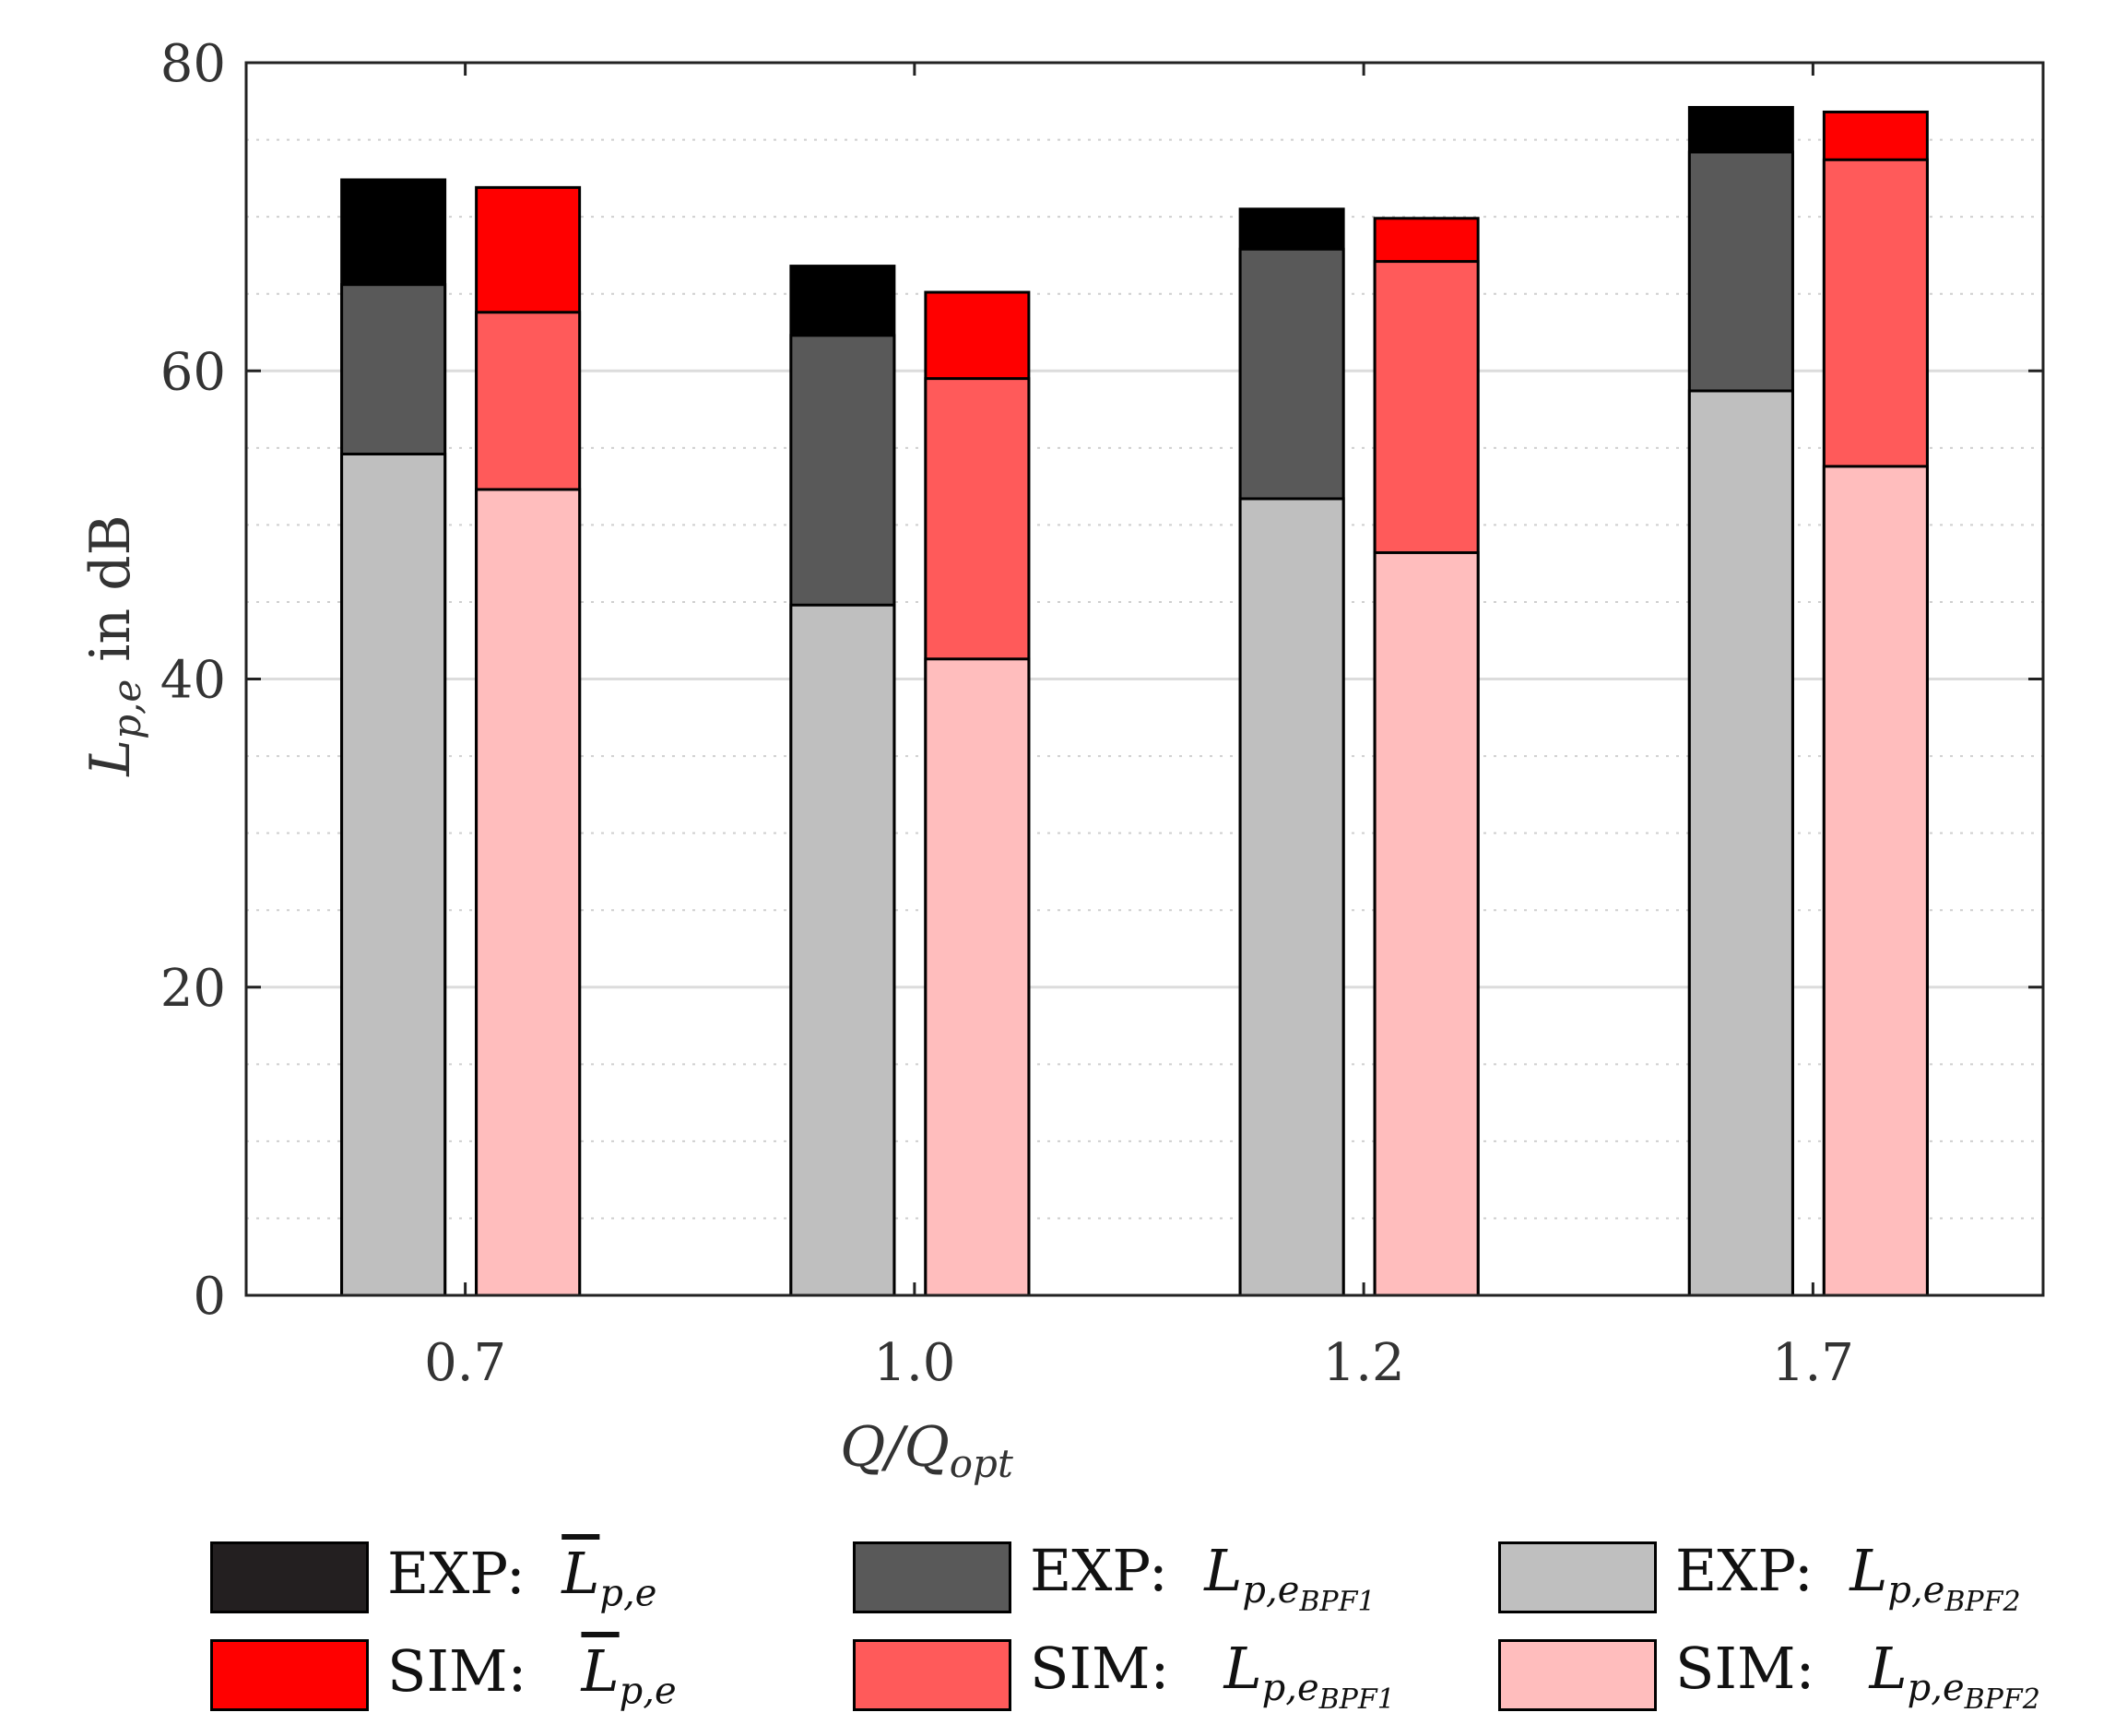  What do you see at coordinates (111, 596) in the screenshot?
I see `y-axis-label-rest: in dB` at bounding box center [111, 596].